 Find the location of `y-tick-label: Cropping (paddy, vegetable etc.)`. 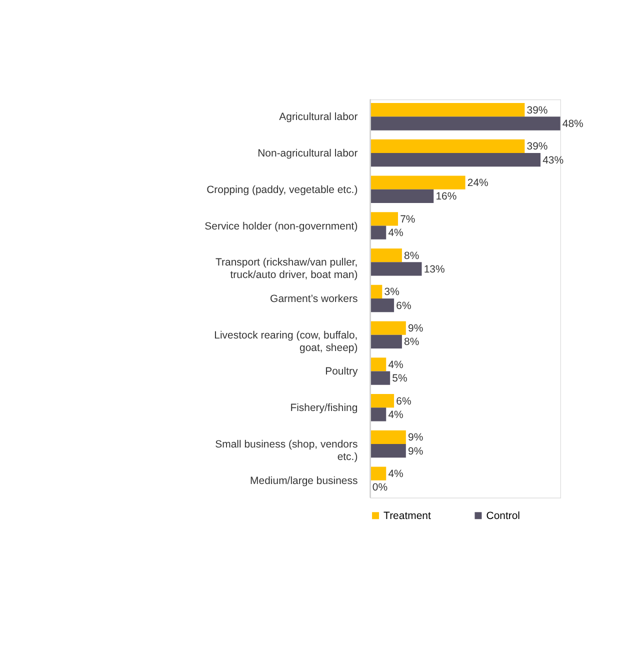

y-tick-label: Cropping (paddy, vegetable etc.) is located at coordinates (282, 190).